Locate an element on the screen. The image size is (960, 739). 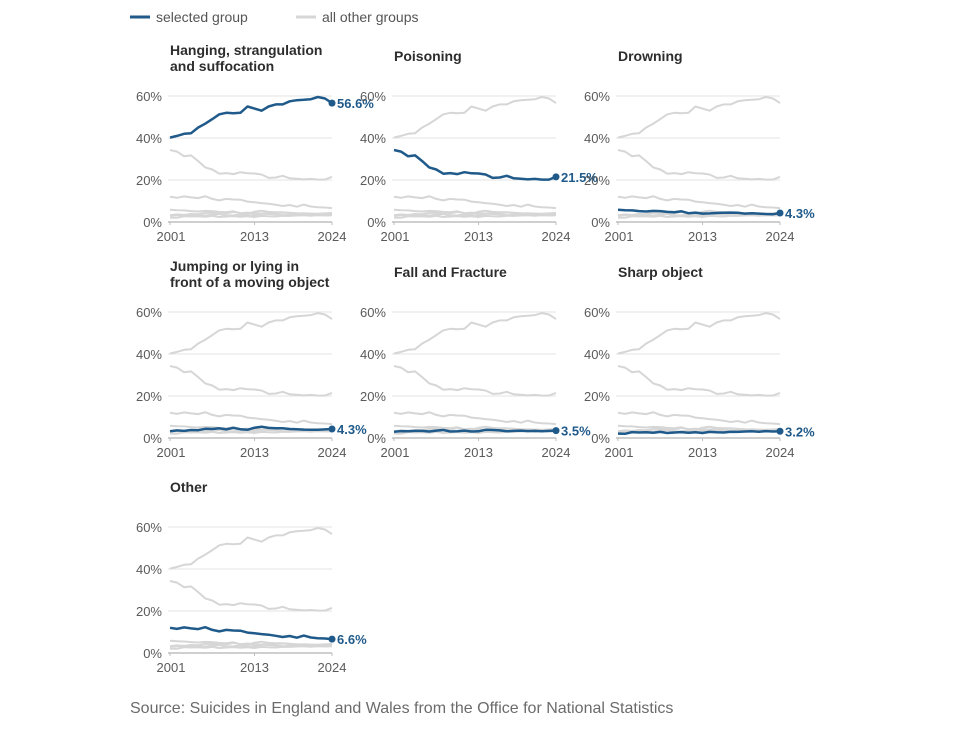
panel-title: Hanging, strangulation and suffocation is located at coordinates (246, 58).